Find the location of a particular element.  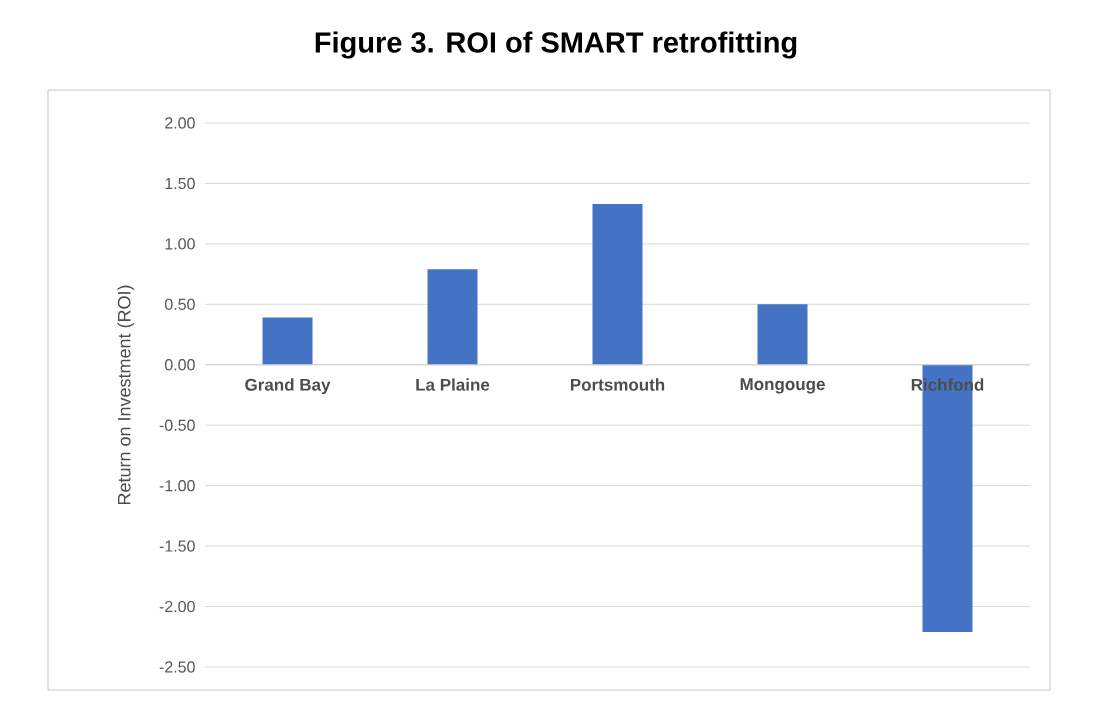

y-tick-label: -2.00 is located at coordinates (177, 606).